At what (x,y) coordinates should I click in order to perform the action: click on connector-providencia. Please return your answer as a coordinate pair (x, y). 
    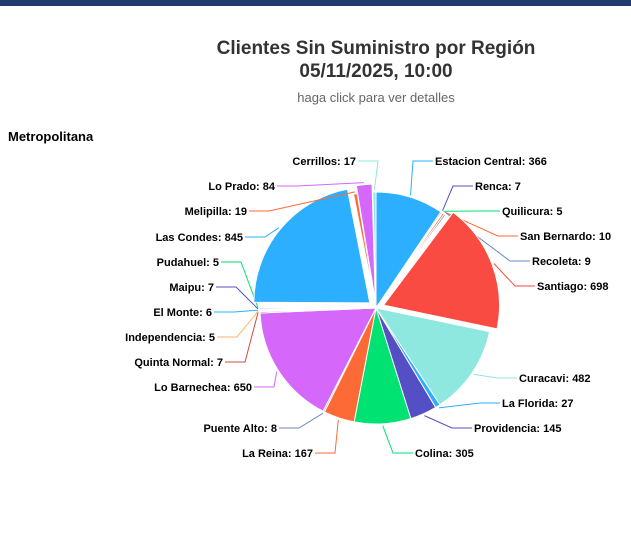
    Looking at the image, I should click on (448, 422).